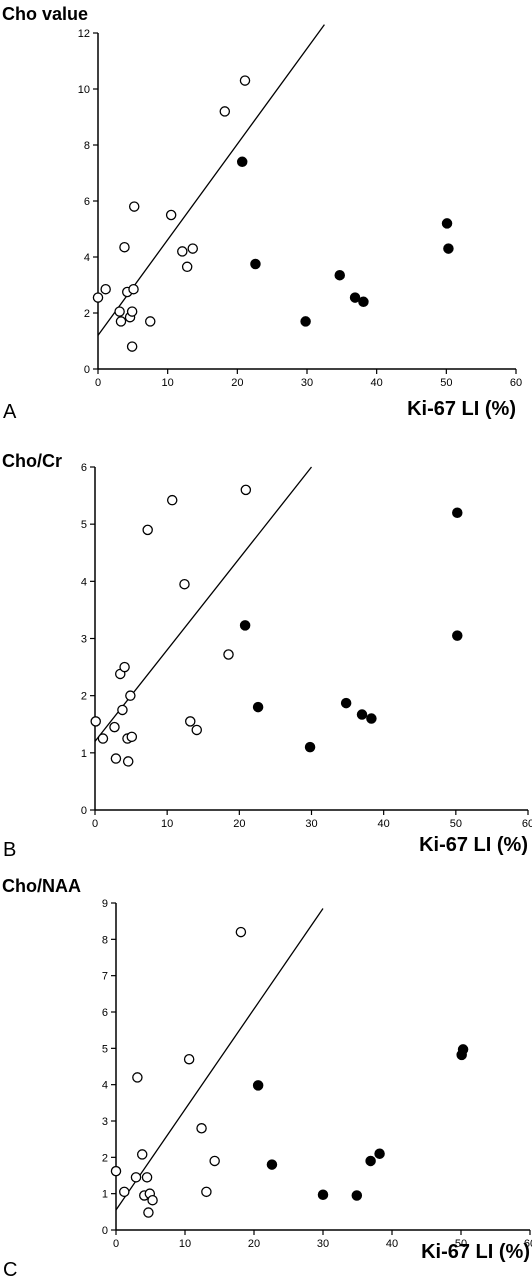  I want to click on panel-c-x-tick-label: 60, so click(528, 1244).